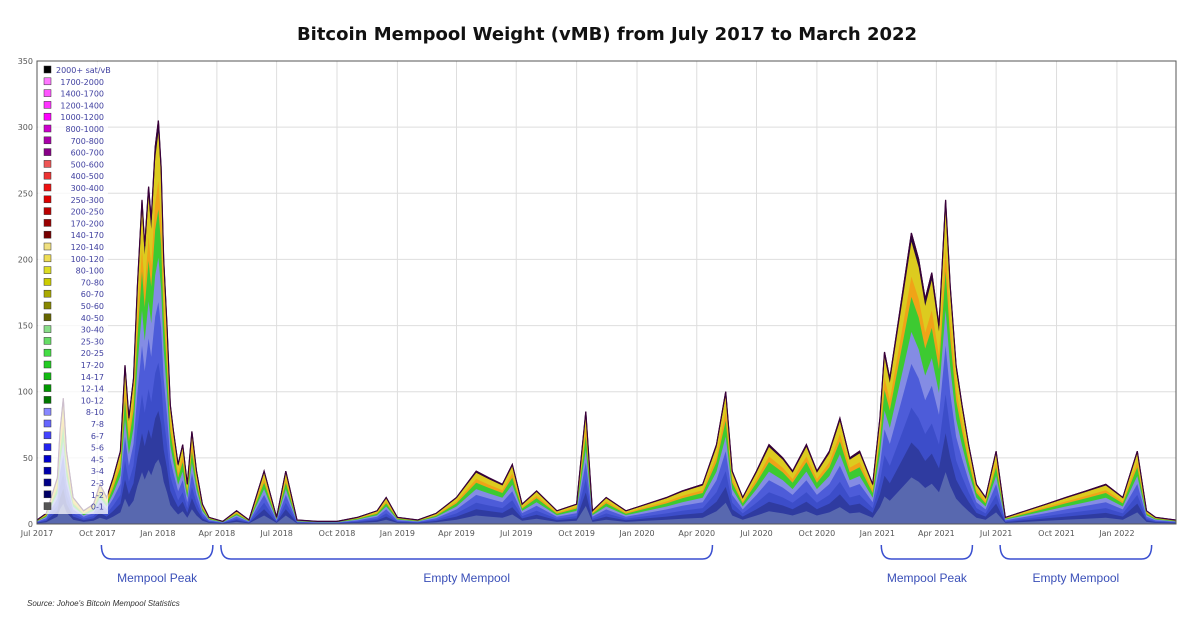 This screenshot has width=1200, height=626. Describe the element at coordinates (92, 377) in the screenshot. I see `legend-label: 14-17` at that location.